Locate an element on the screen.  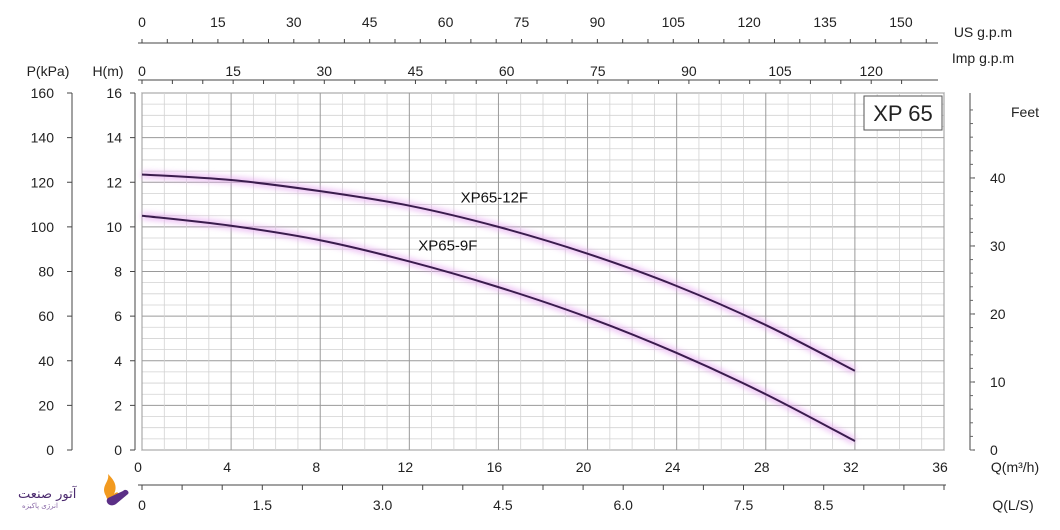
us-gpm-tick-label: 135 is located at coordinates (825, 22).